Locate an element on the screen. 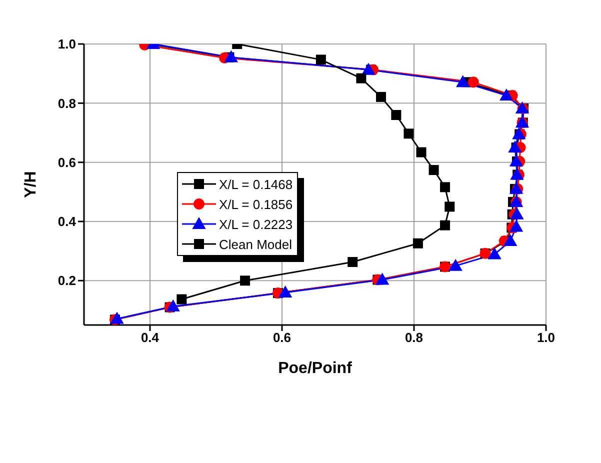 This screenshot has height=463, width=601. legend-label: X/L = 0.2223 is located at coordinates (256, 224).